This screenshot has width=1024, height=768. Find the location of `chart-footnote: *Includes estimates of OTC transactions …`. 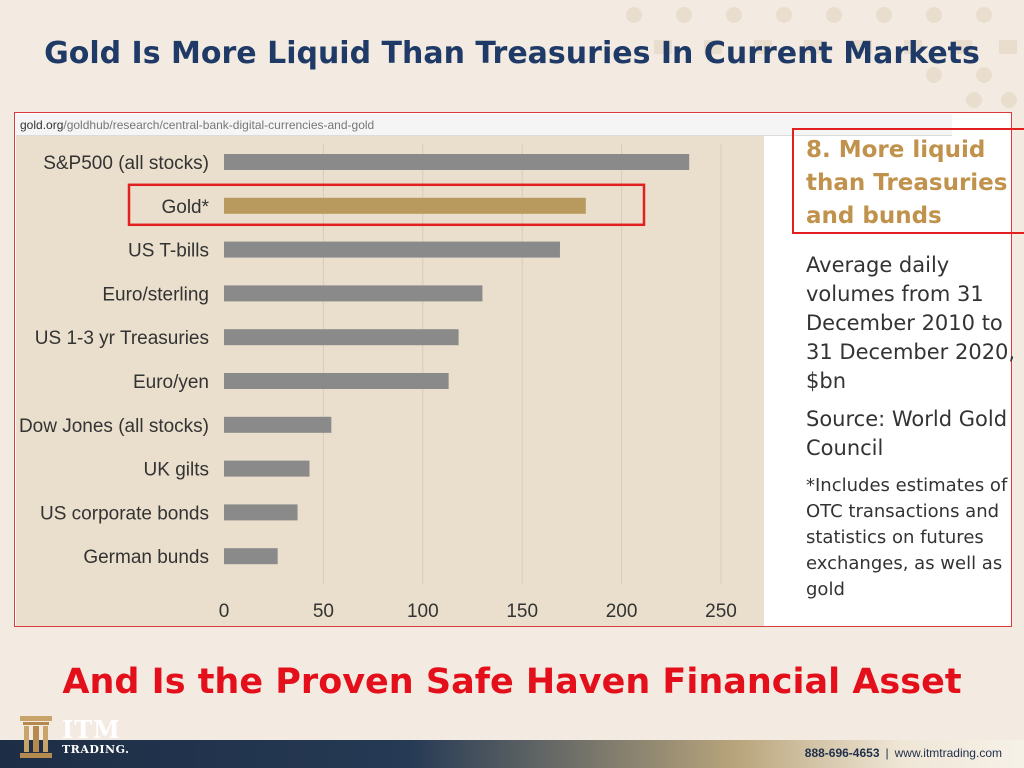

chart-footnote: *Includes estimates of OTC transactions … is located at coordinates (907, 537).